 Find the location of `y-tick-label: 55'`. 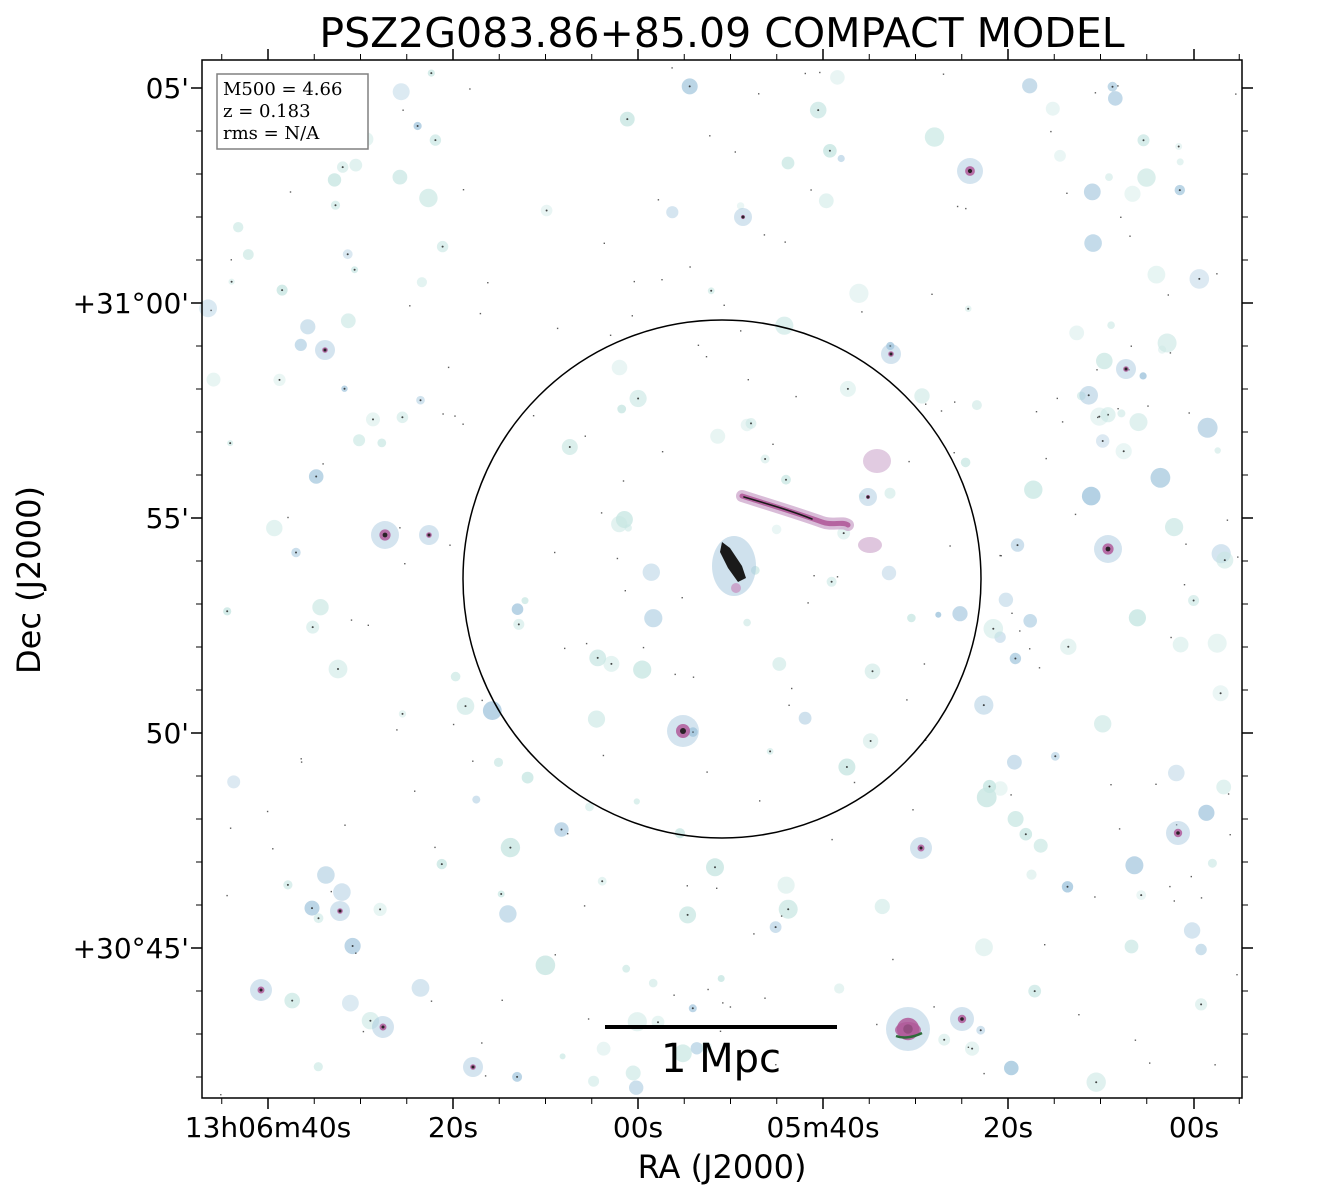

y-tick-label: 55' is located at coordinates (167, 518).